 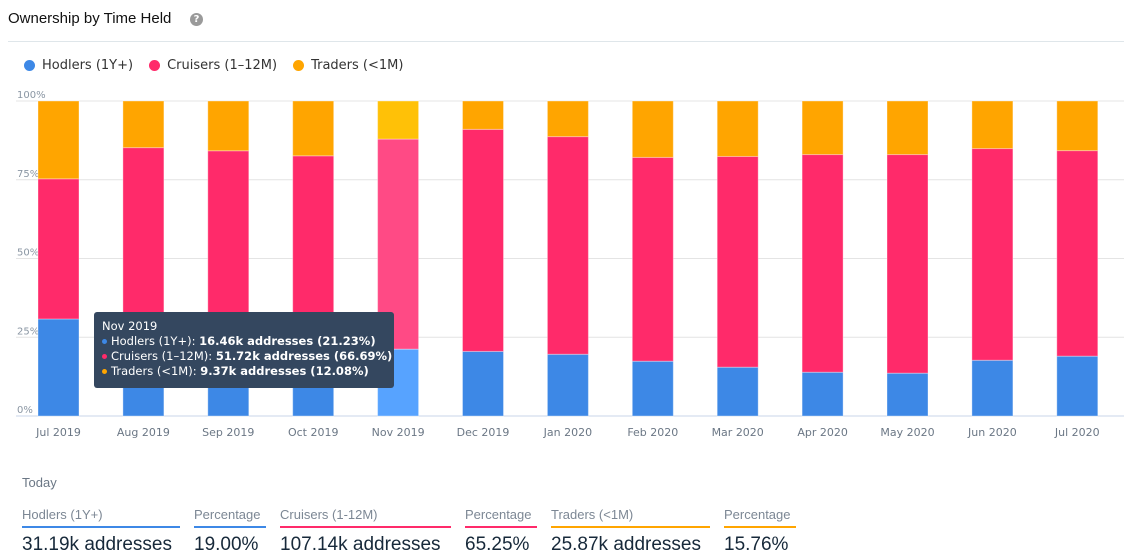 I want to click on x-tick-label: Jul 2020, so click(x=1077, y=432).